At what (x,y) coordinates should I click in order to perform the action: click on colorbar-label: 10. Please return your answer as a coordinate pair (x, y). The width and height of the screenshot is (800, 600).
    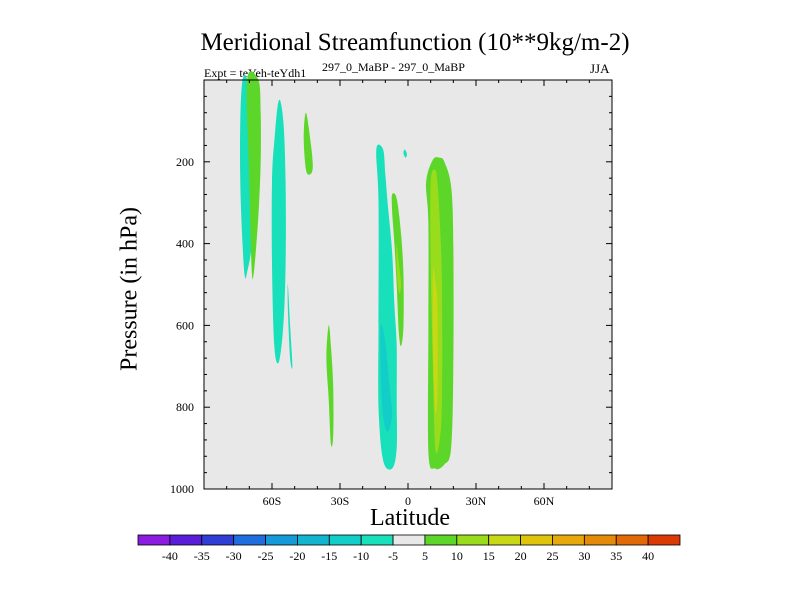
    Looking at the image, I should click on (457, 556).